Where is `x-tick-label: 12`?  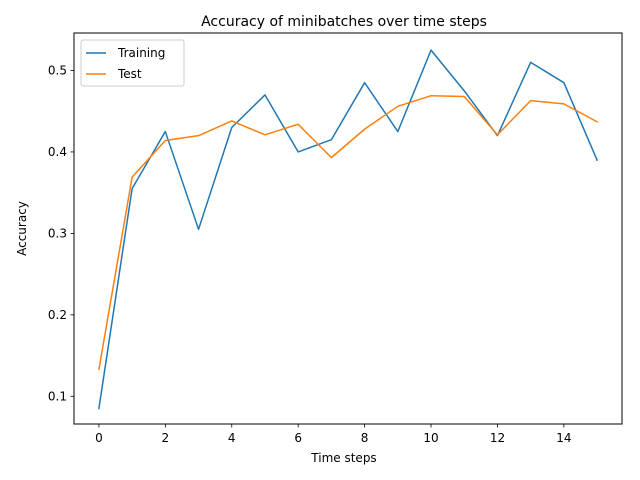
x-tick-label: 12 is located at coordinates (497, 438).